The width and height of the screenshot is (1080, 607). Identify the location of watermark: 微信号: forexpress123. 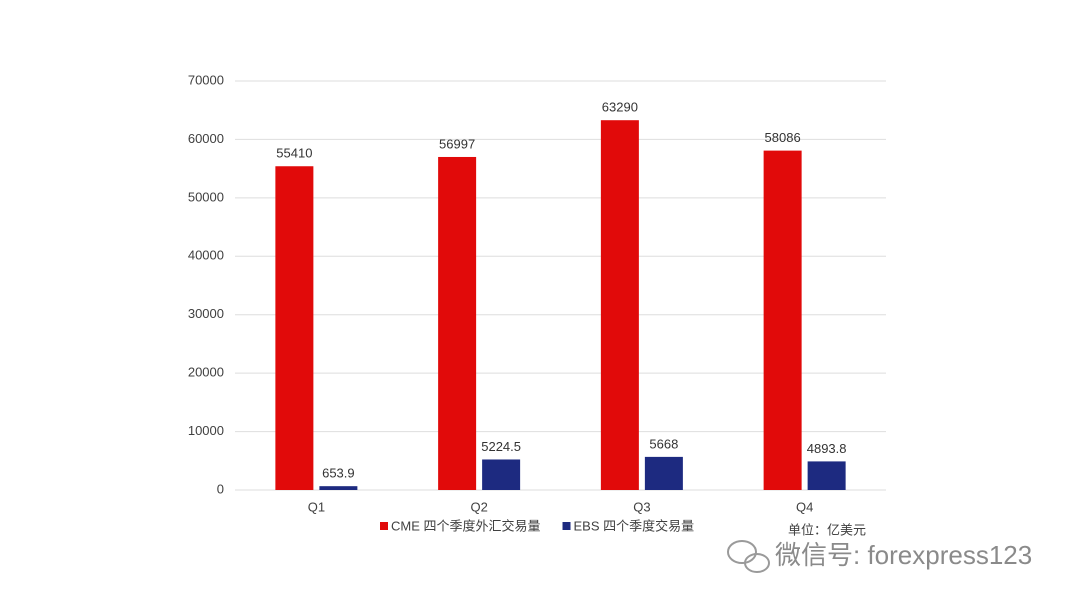
(903, 555).